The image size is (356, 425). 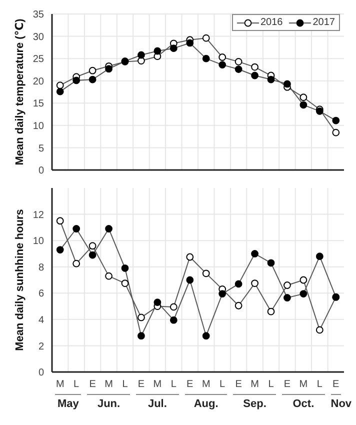 What do you see at coordinates (20, 92) in the screenshot?
I see `y-axis-title: Mean daily temperature (℃)` at bounding box center [20, 92].